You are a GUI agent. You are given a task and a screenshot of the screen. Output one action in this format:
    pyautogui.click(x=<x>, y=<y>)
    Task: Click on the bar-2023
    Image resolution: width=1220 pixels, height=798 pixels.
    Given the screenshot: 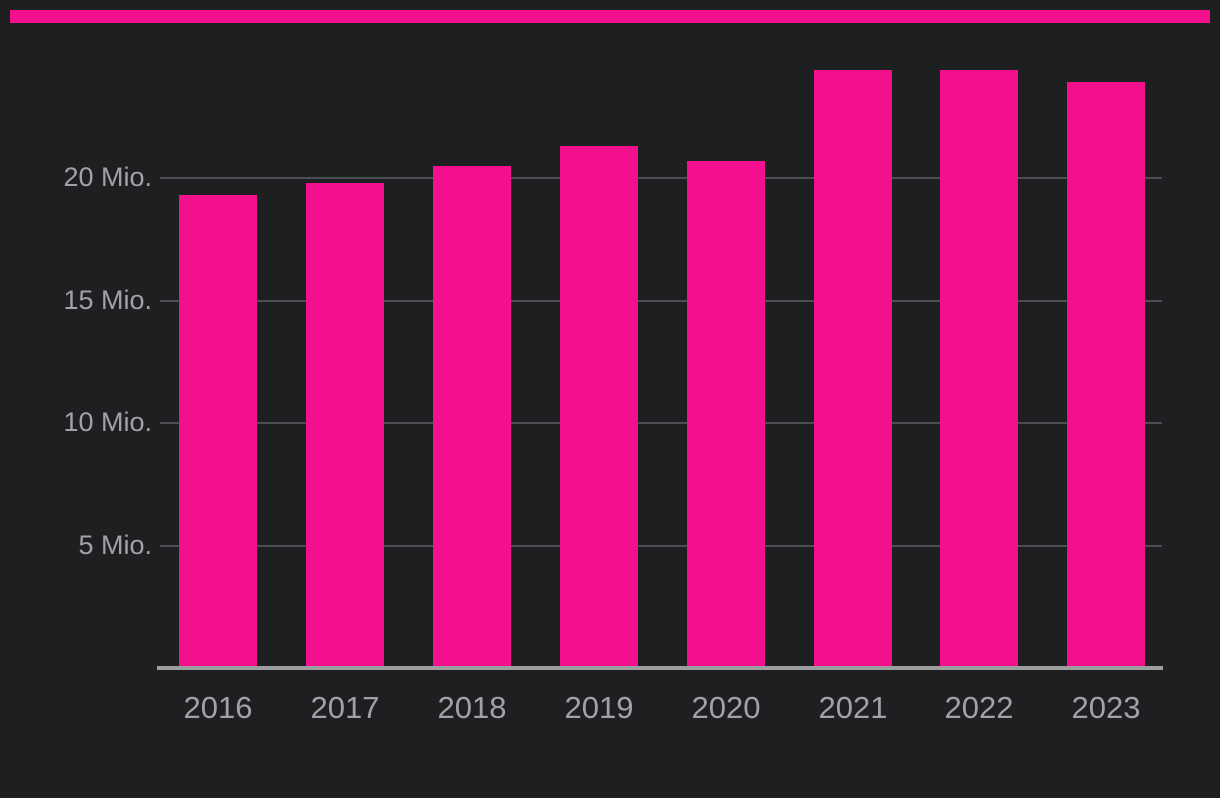 What is the action you would take?
    pyautogui.click(x=1106, y=375)
    